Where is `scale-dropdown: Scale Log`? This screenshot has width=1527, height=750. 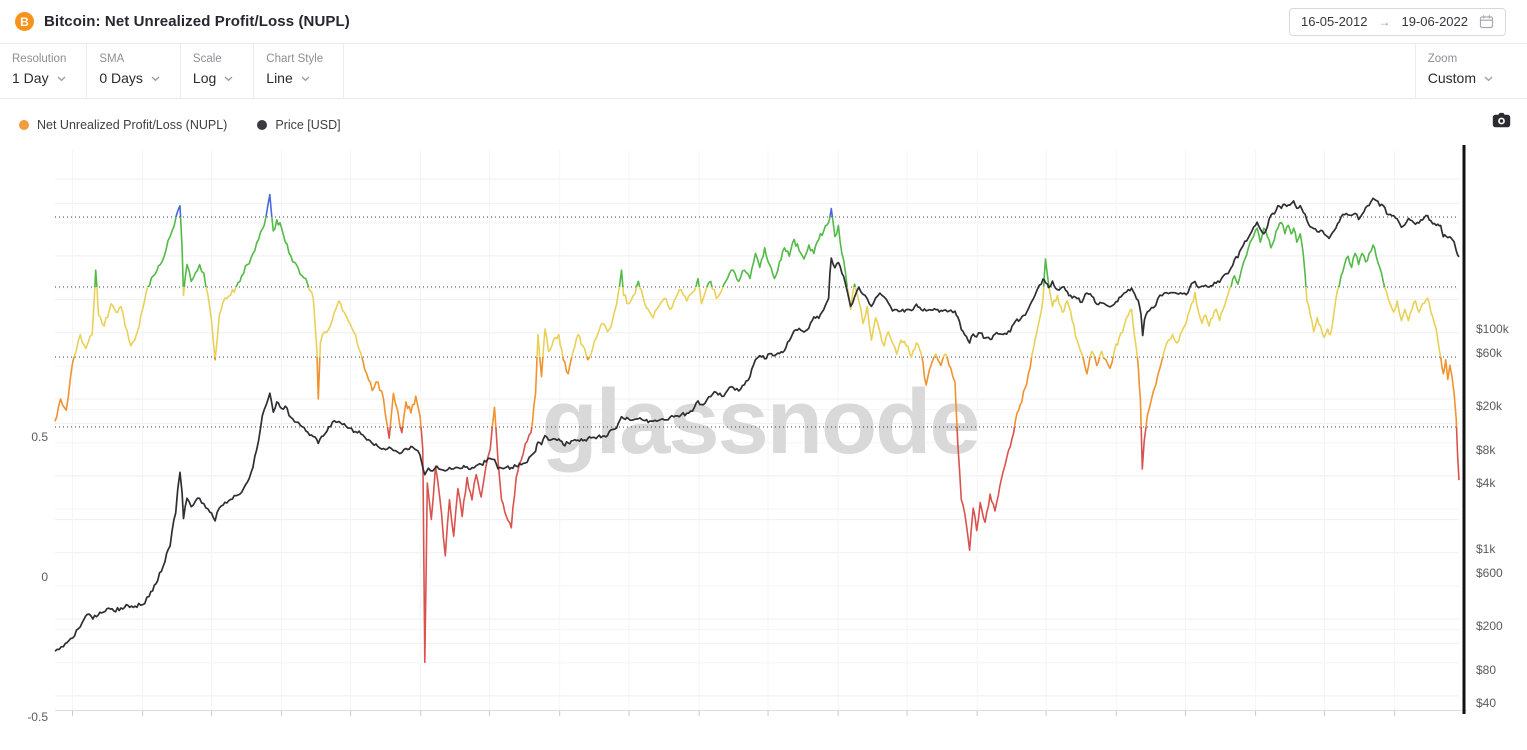
scale-dropdown: Scale Log is located at coordinates (218, 71).